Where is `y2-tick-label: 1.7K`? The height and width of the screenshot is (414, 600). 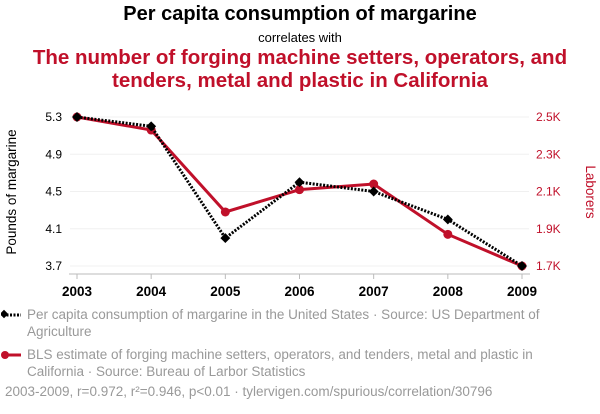
y2-tick-label: 1.7K is located at coordinates (548, 266).